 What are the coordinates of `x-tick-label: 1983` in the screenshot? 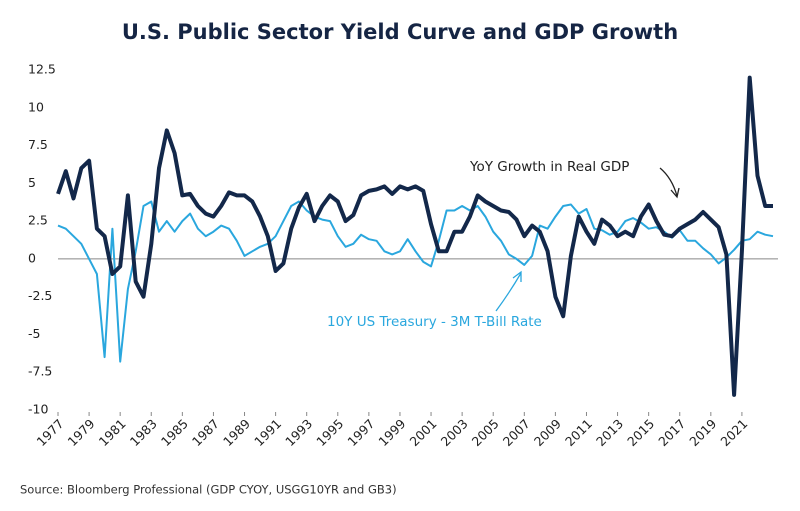 It's located at (143, 432).